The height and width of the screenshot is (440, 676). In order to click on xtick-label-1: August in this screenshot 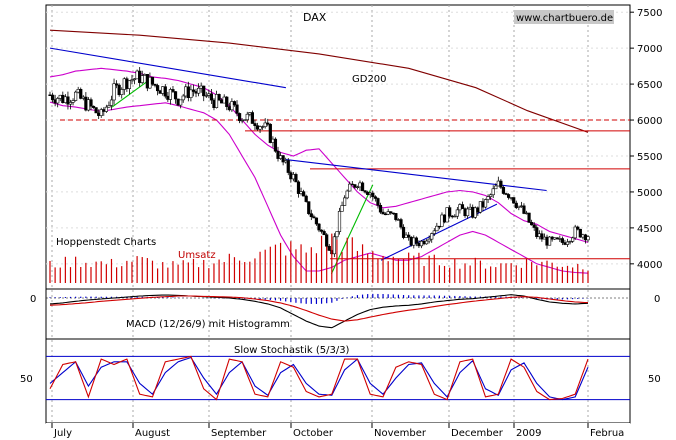, I will do `click(152, 433)`.